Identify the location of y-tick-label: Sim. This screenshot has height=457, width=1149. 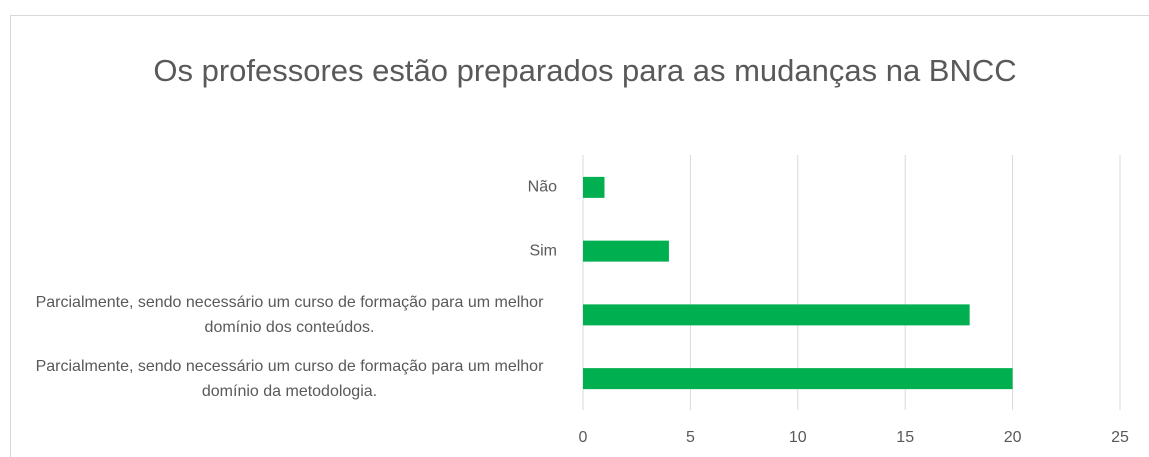
(543, 251).